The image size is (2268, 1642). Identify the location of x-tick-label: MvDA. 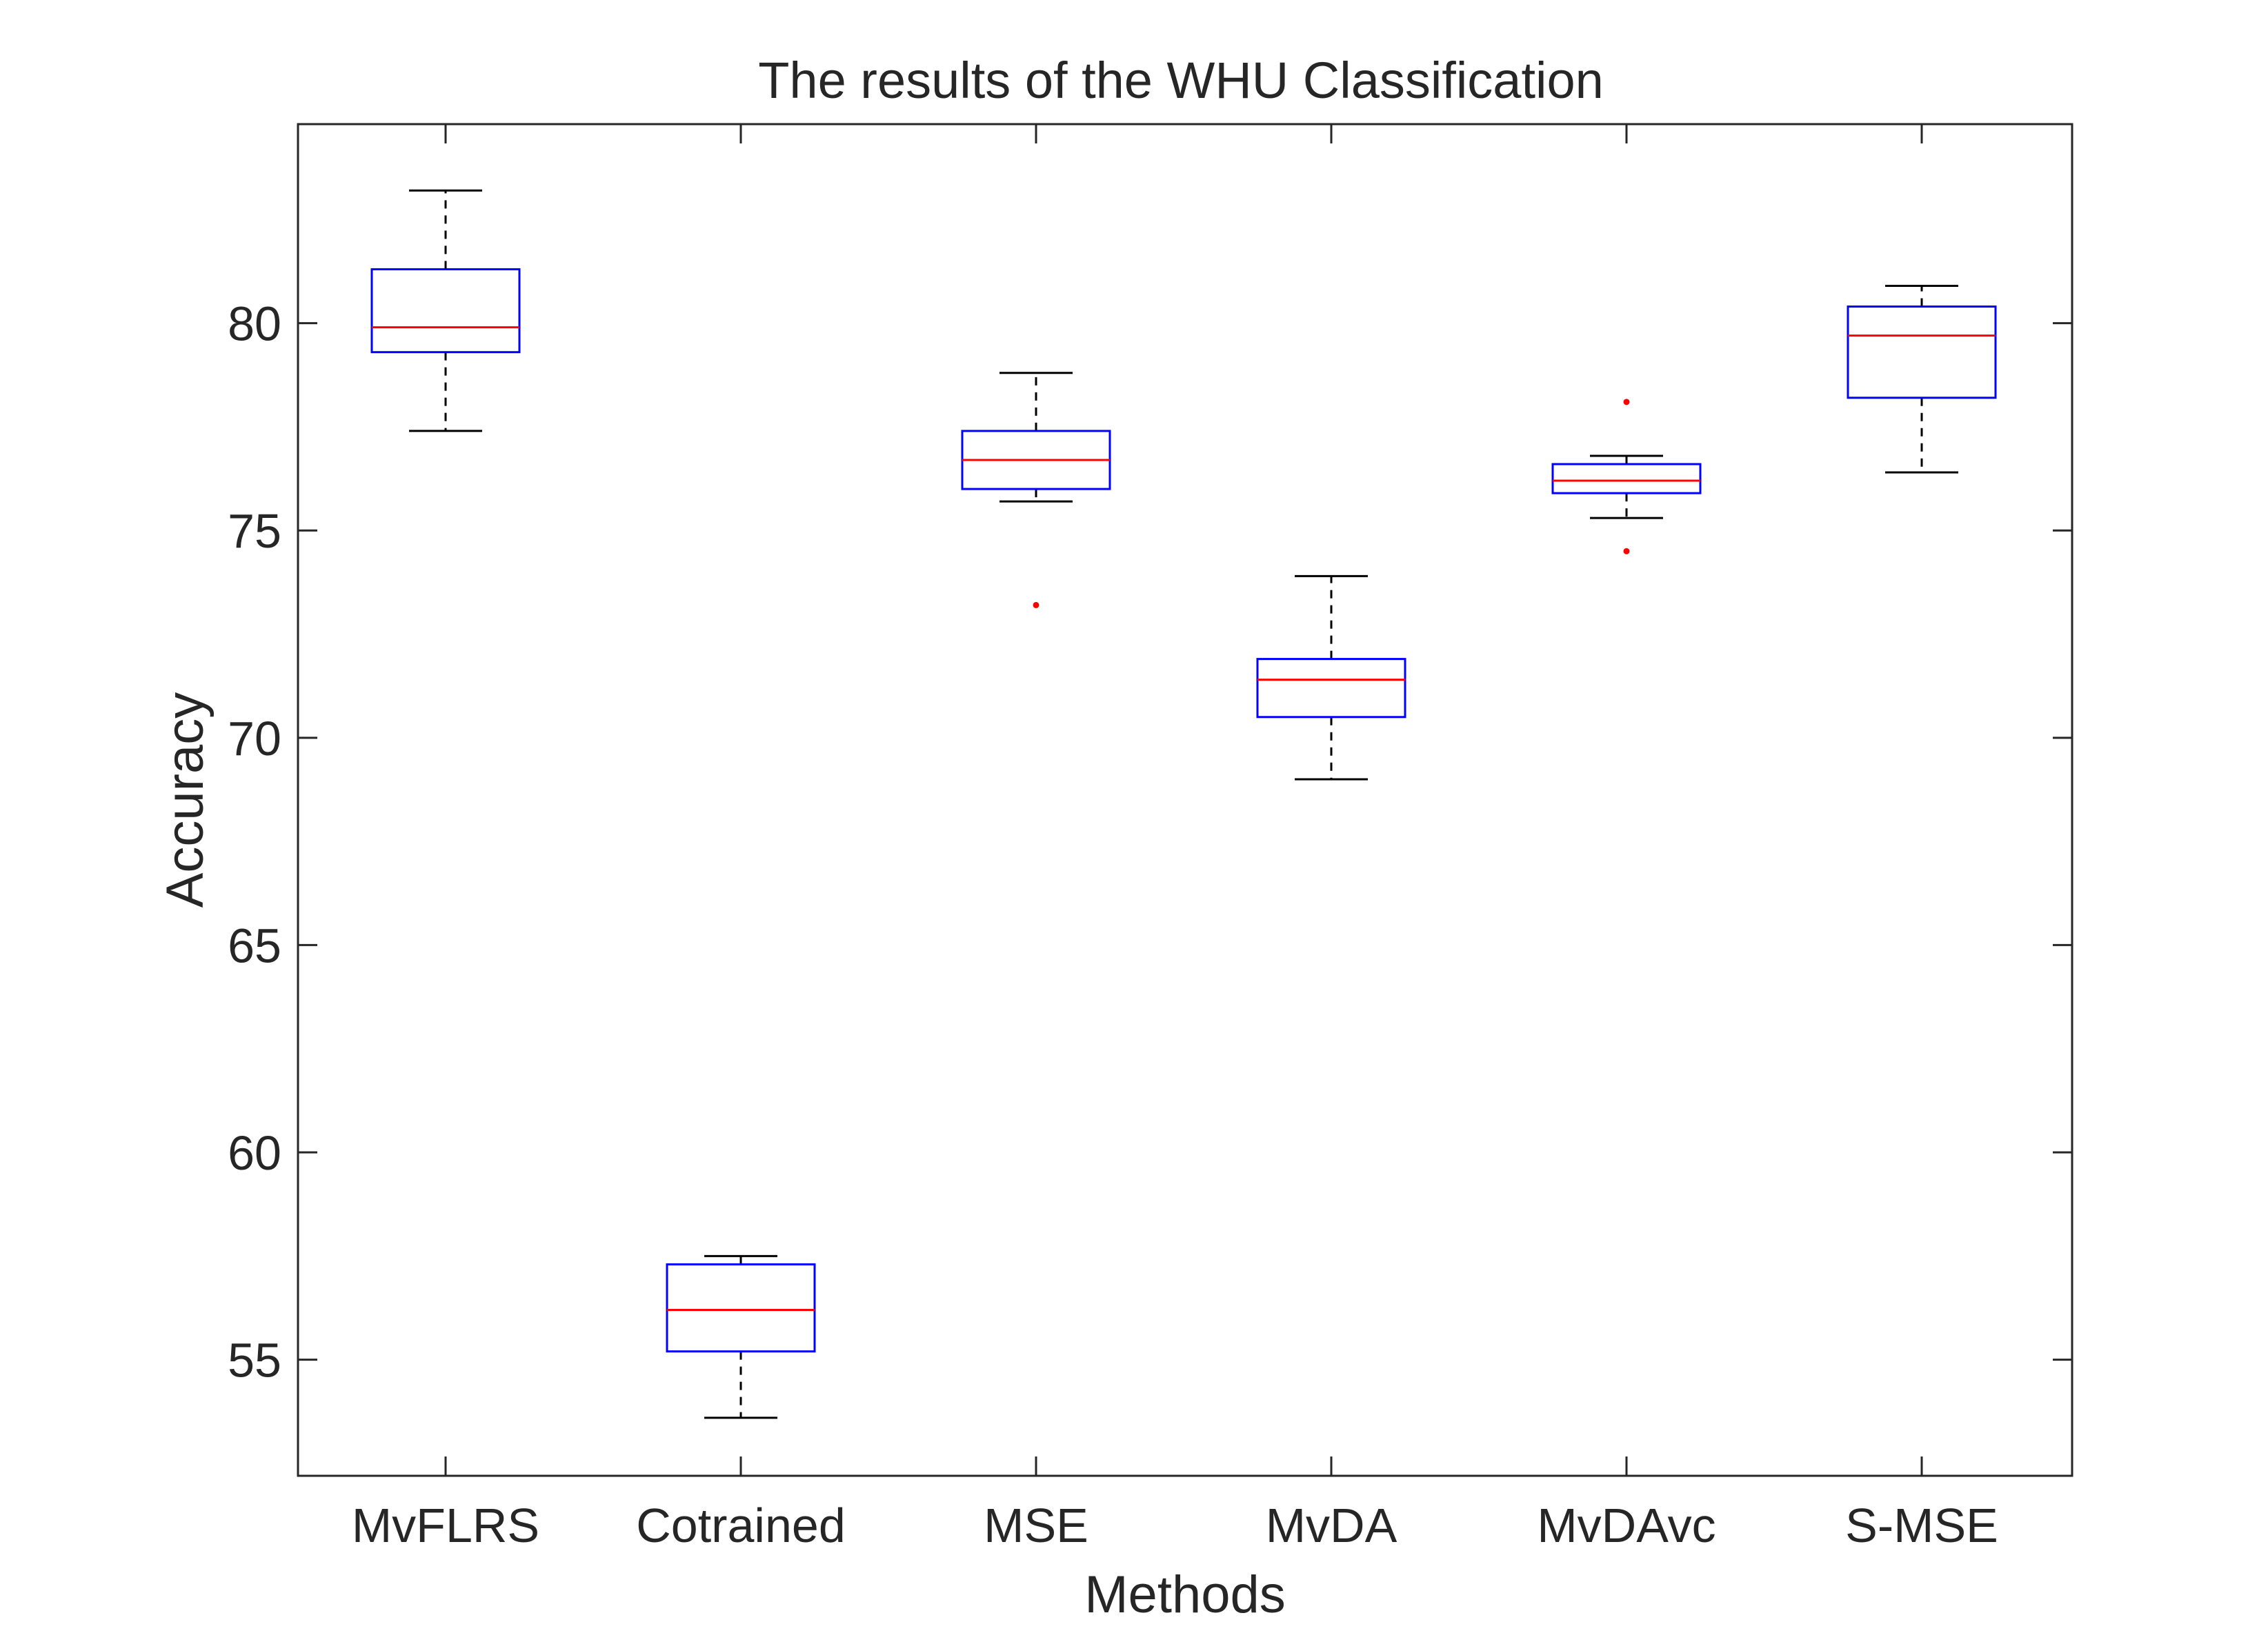
(1331, 1525).